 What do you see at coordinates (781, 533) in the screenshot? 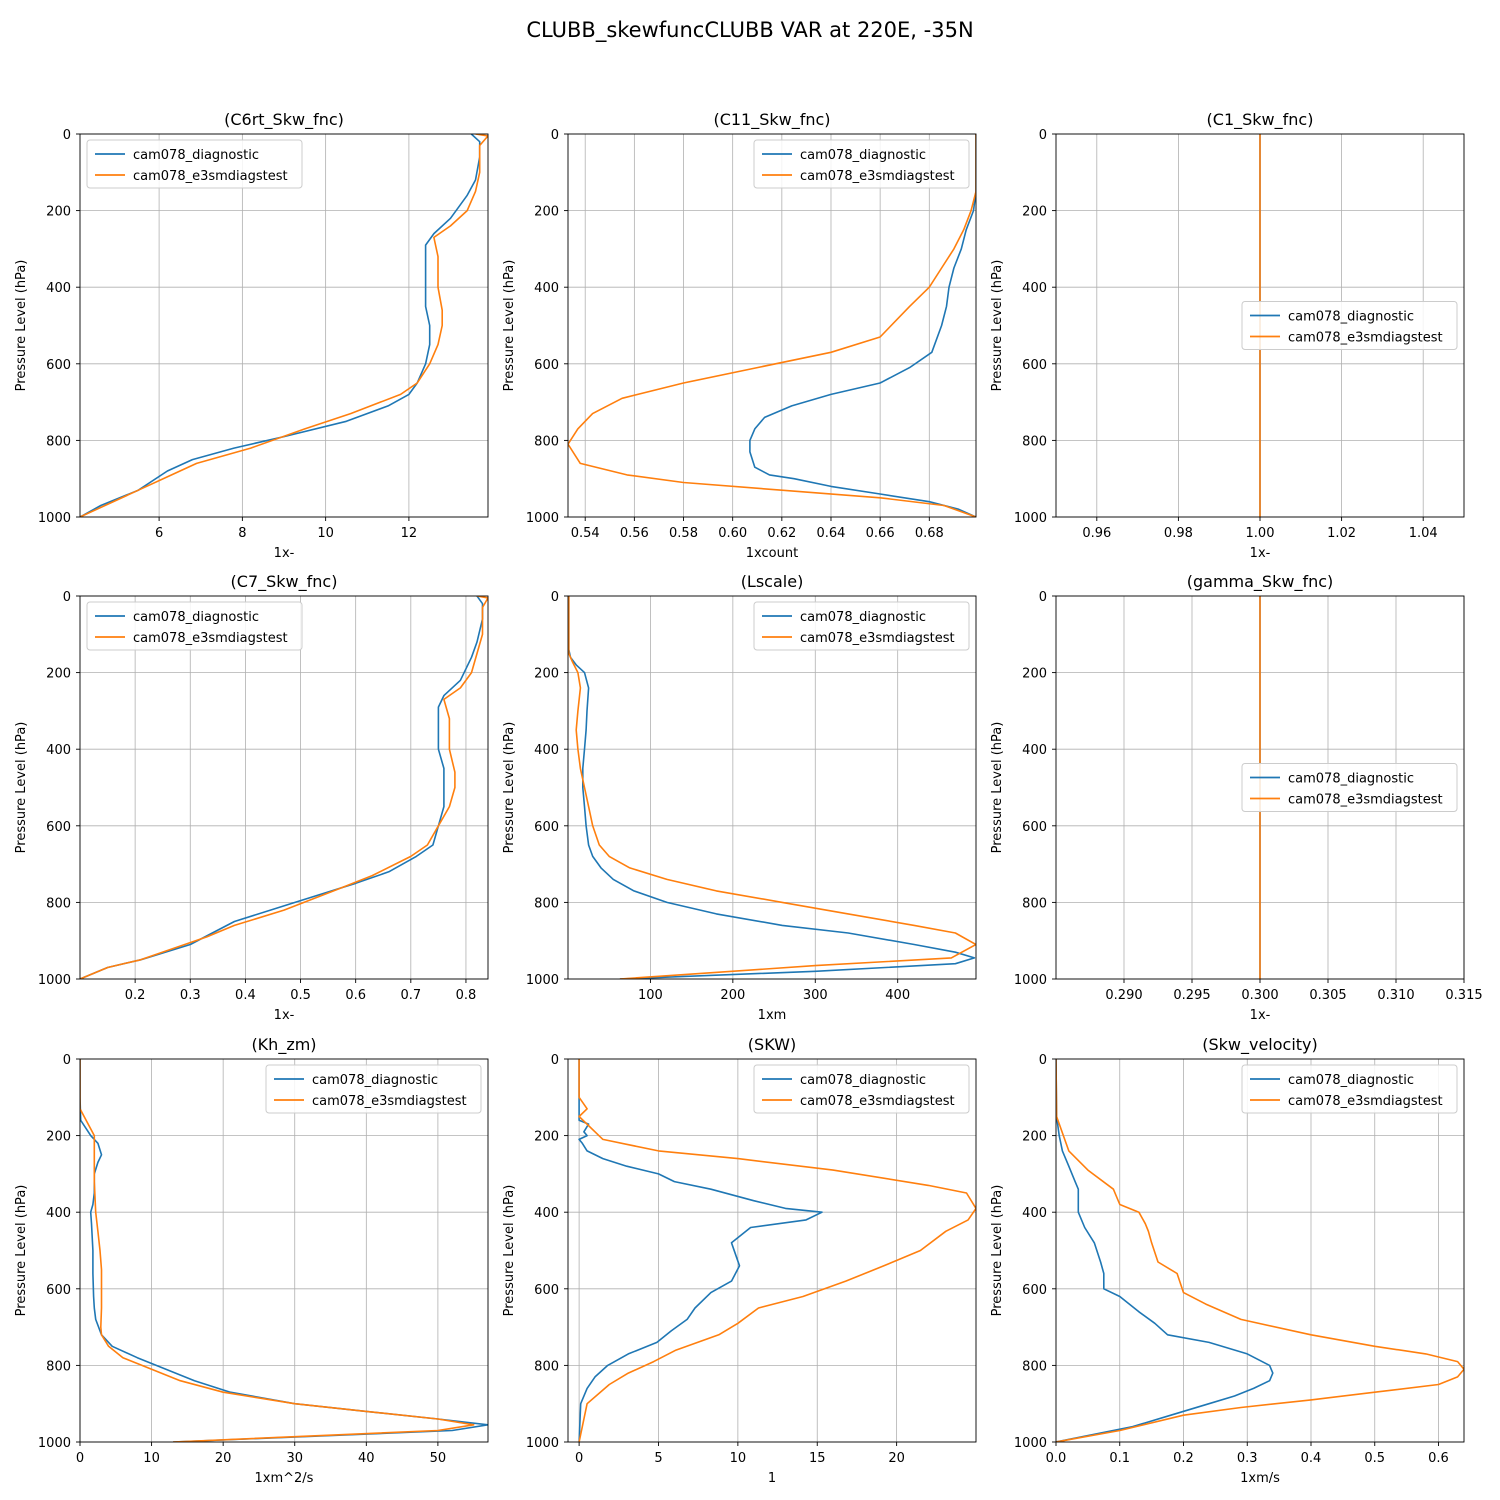
I see `x-tick-label: 0.62` at bounding box center [781, 533].